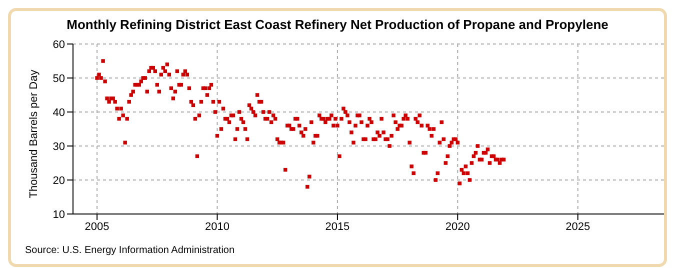 The image size is (675, 275). Describe the element at coordinates (457, 226) in the screenshot. I see `x-tick-label: 2020` at that location.